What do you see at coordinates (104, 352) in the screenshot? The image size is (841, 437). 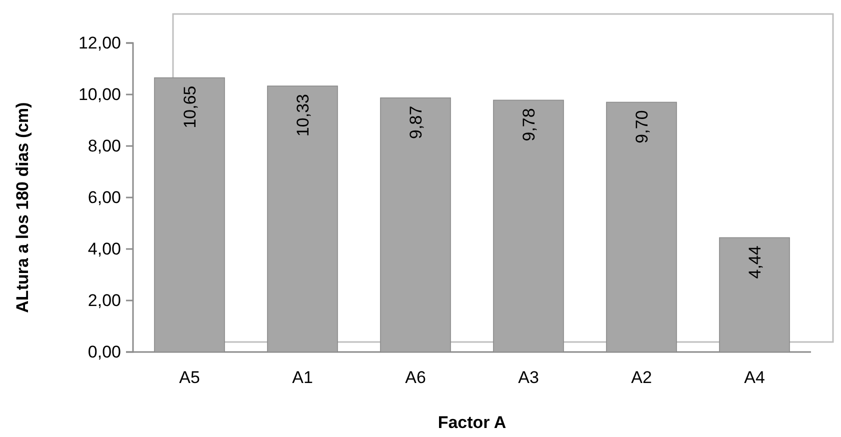 I see `y-tick-label: 0,00` at bounding box center [104, 352].